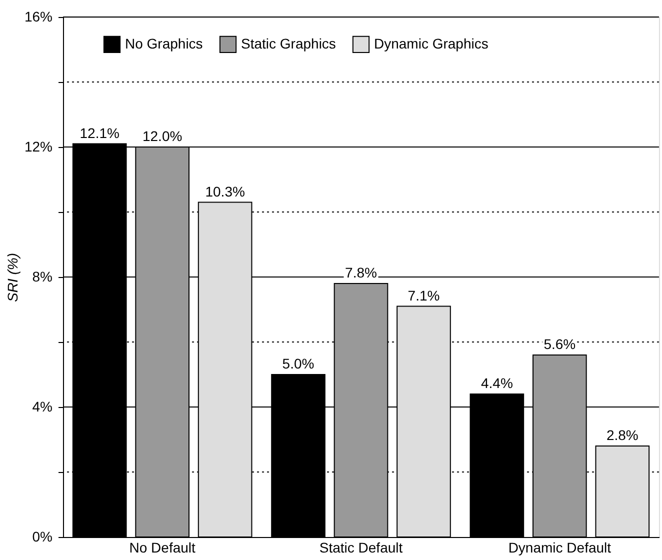 Image resolution: width=662 pixels, height=560 pixels. Describe the element at coordinates (560, 344) in the screenshot. I see `data-label: 5.6%` at that location.